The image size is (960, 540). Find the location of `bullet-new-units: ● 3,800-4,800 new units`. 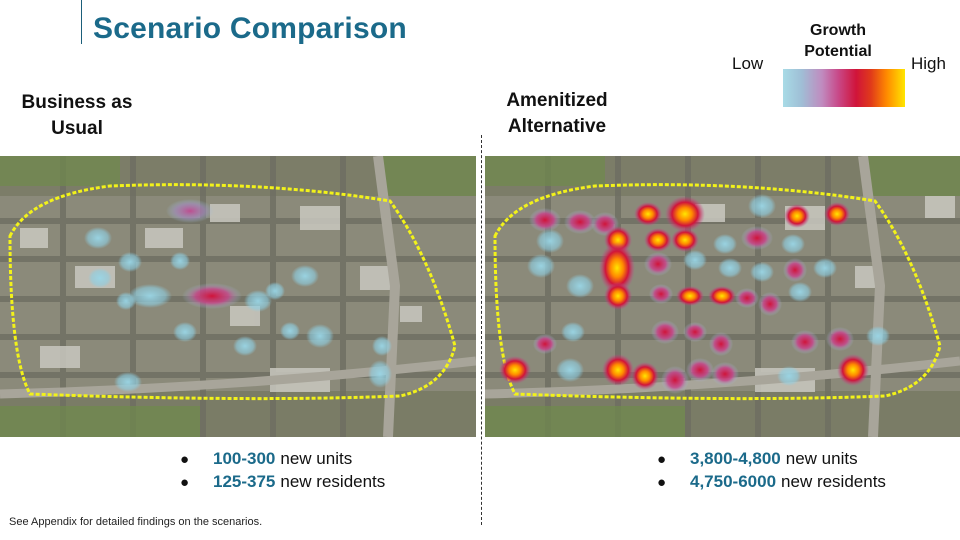

bullet-new-units: ● 3,800-4,800 new units is located at coordinates (771, 459).